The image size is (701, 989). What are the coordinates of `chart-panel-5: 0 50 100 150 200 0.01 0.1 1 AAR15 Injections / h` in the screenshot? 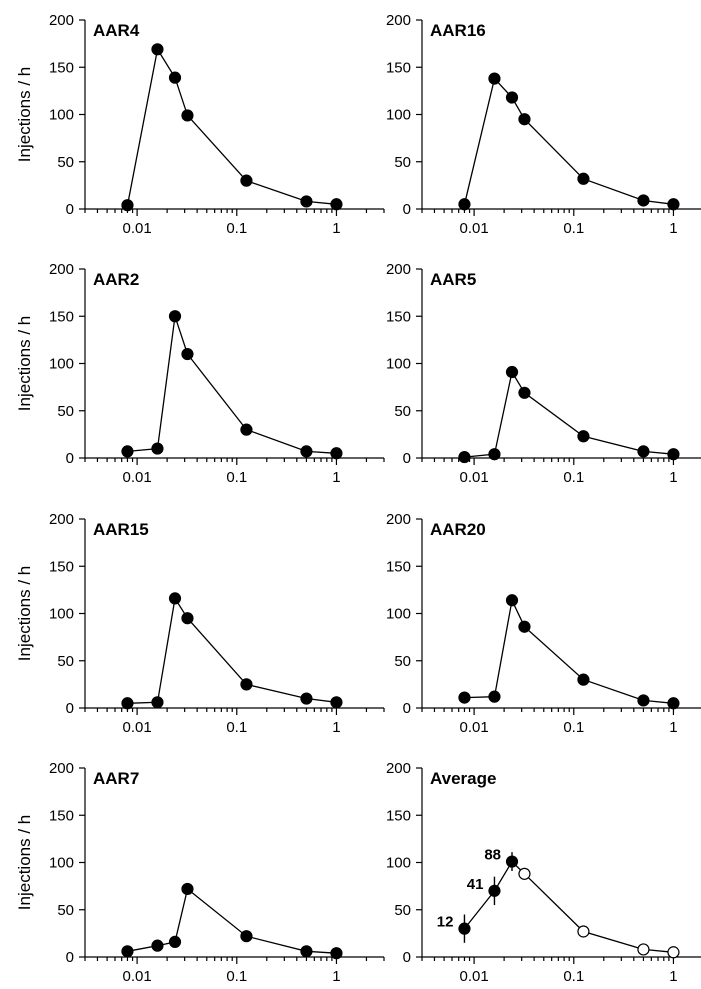 It's located at (200, 623).